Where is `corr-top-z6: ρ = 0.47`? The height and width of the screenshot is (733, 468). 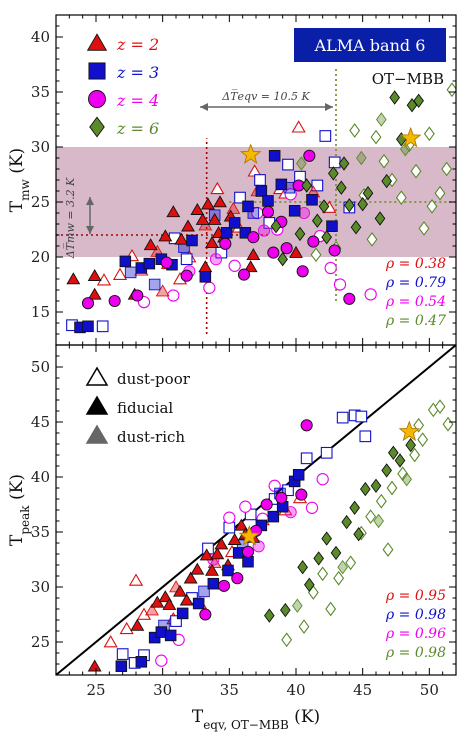
corr-top-z6: ρ = 0.47 is located at coordinates (415, 321).